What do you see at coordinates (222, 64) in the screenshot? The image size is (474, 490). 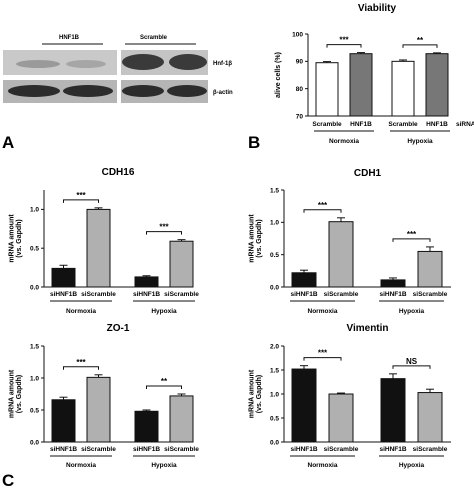 I see `blot-row-label-hnf: Hnf-1β` at bounding box center [222, 64].